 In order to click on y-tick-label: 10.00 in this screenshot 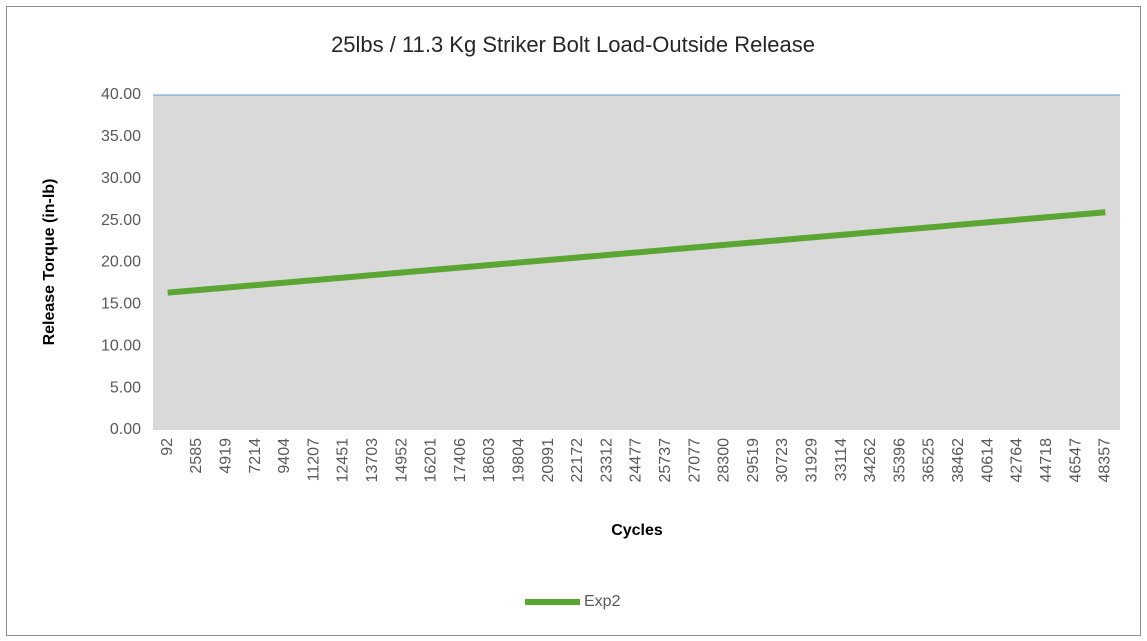, I will do `click(121, 345)`.